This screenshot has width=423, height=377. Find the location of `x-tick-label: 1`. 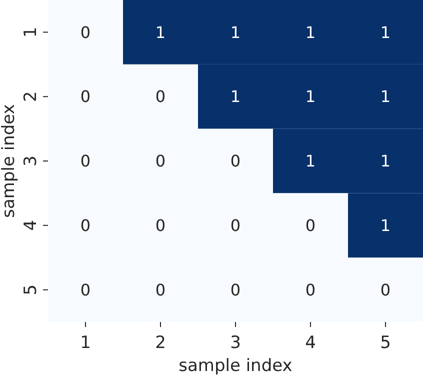

x-tick-label: 1 is located at coordinates (85, 343).